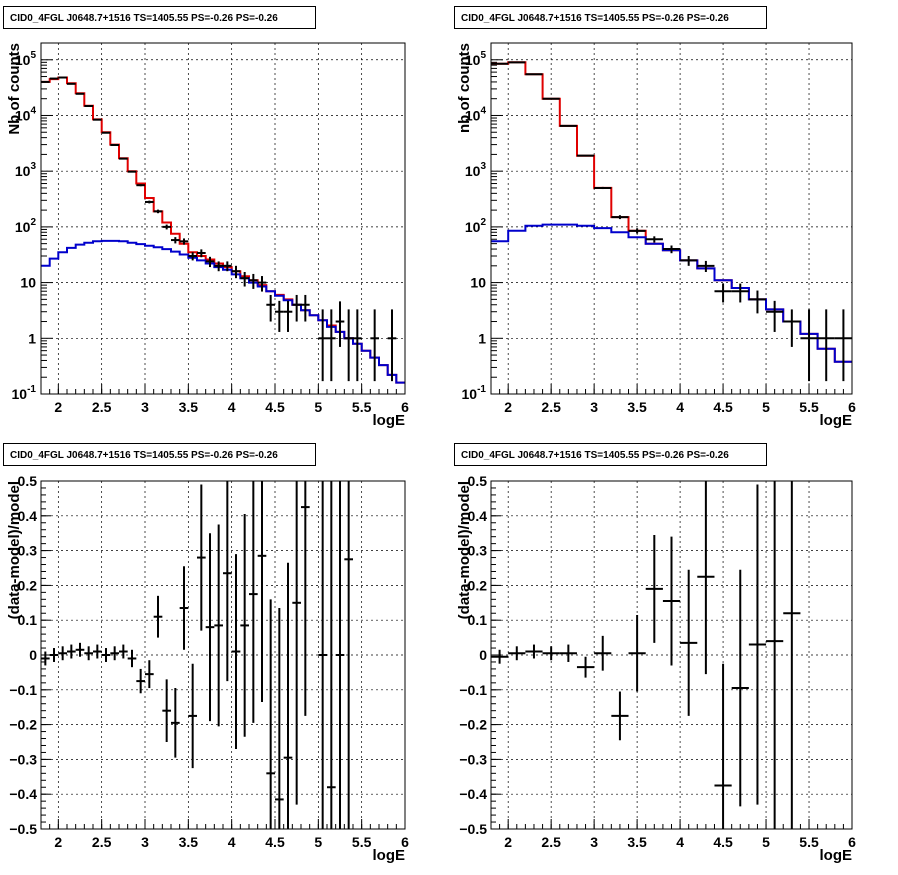  I want to click on y-tick-label: 10⁴, so click(476, 114).